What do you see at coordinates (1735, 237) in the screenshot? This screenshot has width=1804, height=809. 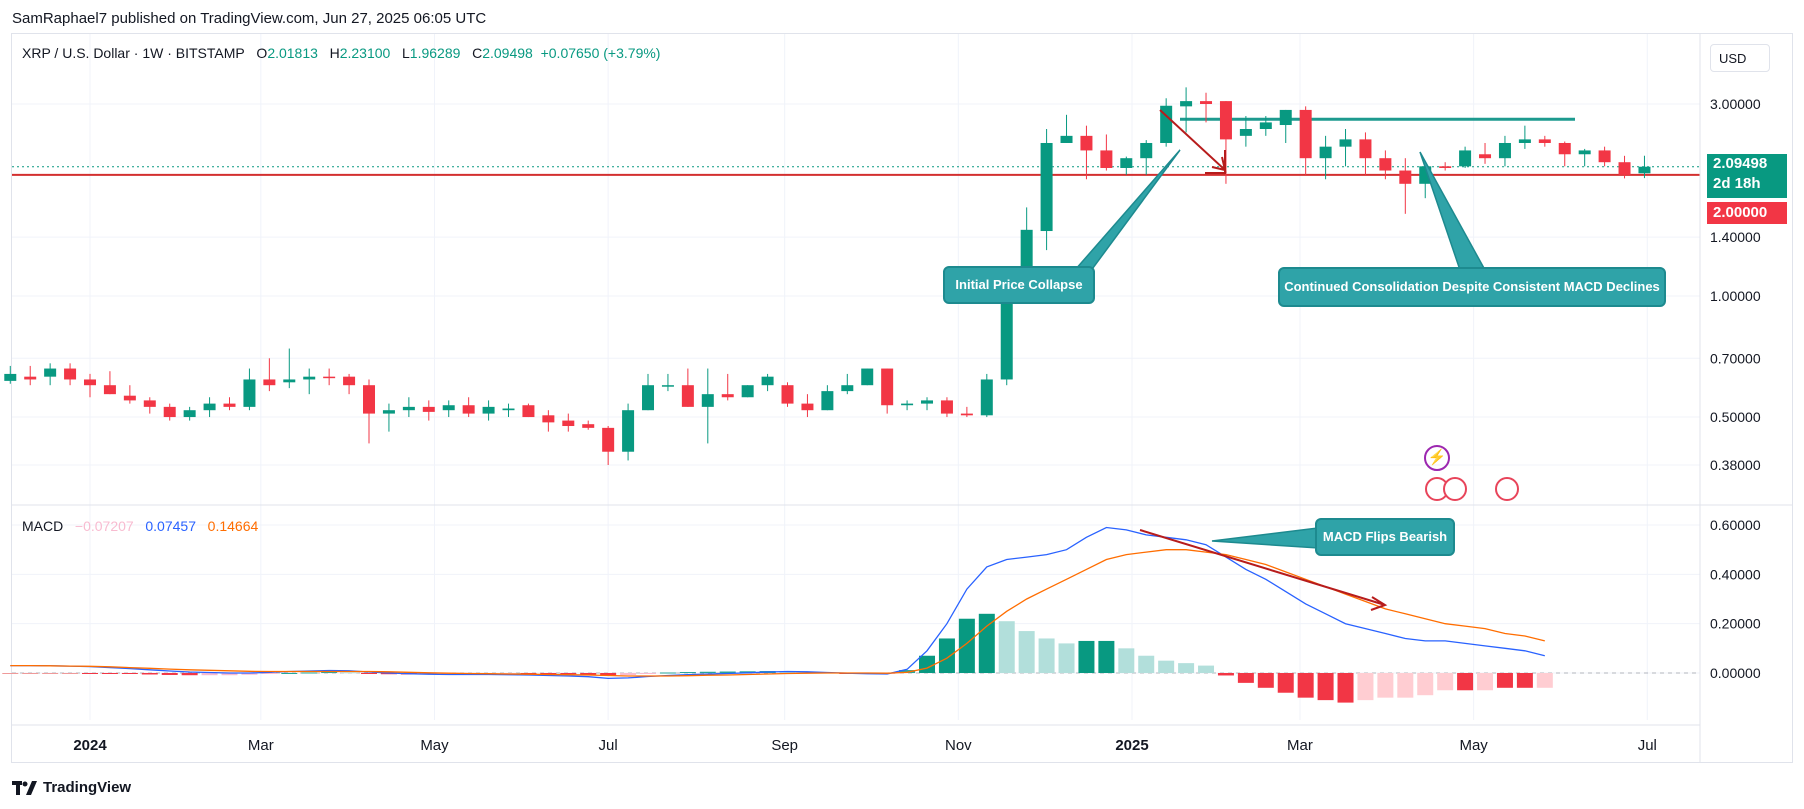 I see `price-axis-label: 1.40000` at bounding box center [1735, 237].